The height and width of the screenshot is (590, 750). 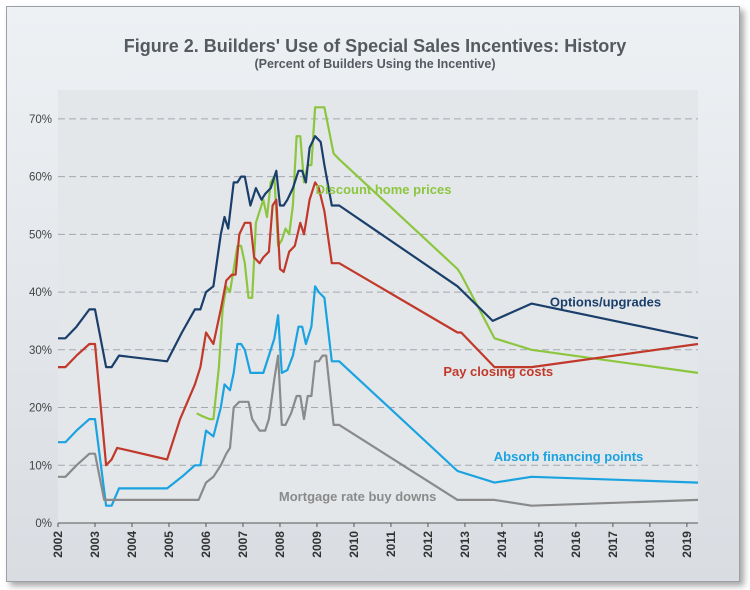 What do you see at coordinates (58, 544) in the screenshot?
I see `x-tick-label: 2002` at bounding box center [58, 544].